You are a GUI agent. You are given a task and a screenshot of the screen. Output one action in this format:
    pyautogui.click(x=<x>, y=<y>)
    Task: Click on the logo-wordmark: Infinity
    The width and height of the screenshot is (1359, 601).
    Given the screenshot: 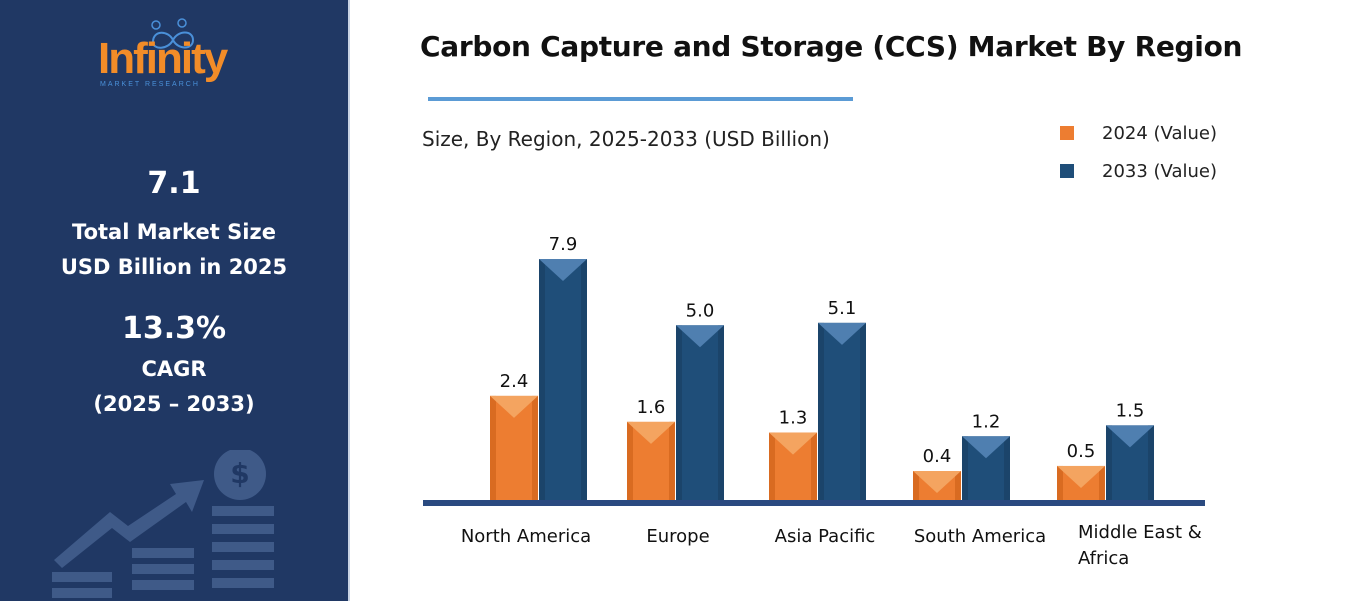 What is the action you would take?
    pyautogui.click(x=163, y=58)
    